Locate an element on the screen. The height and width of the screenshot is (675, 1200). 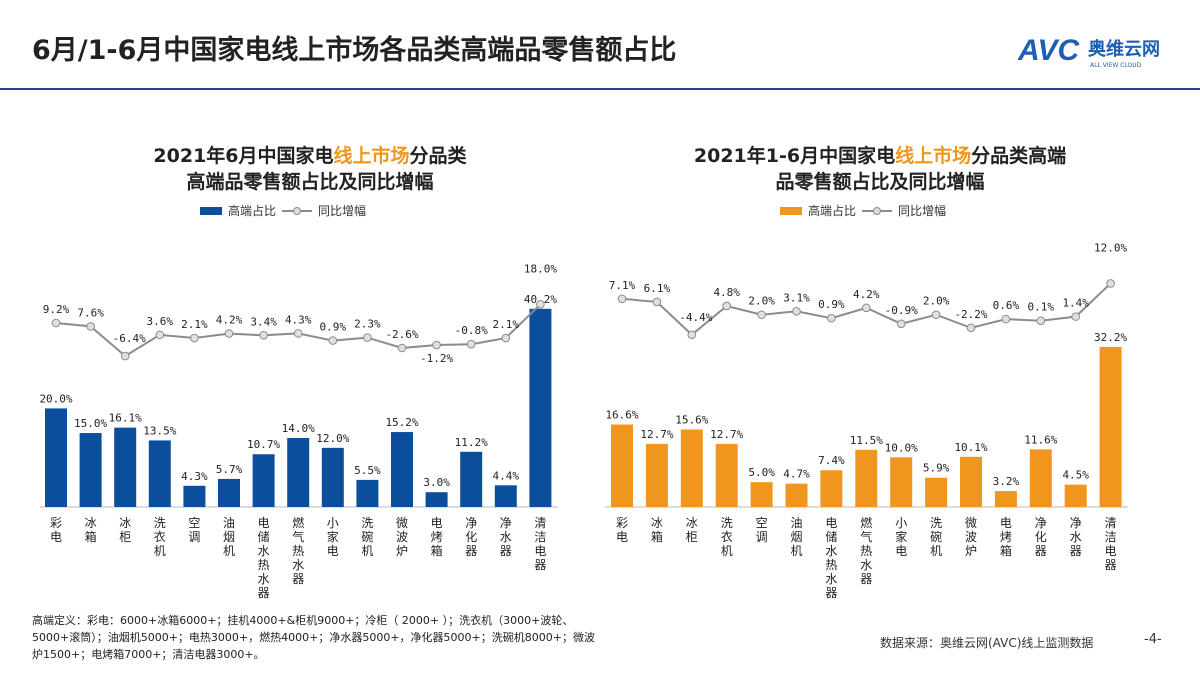
bar-label: 32.2% is located at coordinates (1110, 337).